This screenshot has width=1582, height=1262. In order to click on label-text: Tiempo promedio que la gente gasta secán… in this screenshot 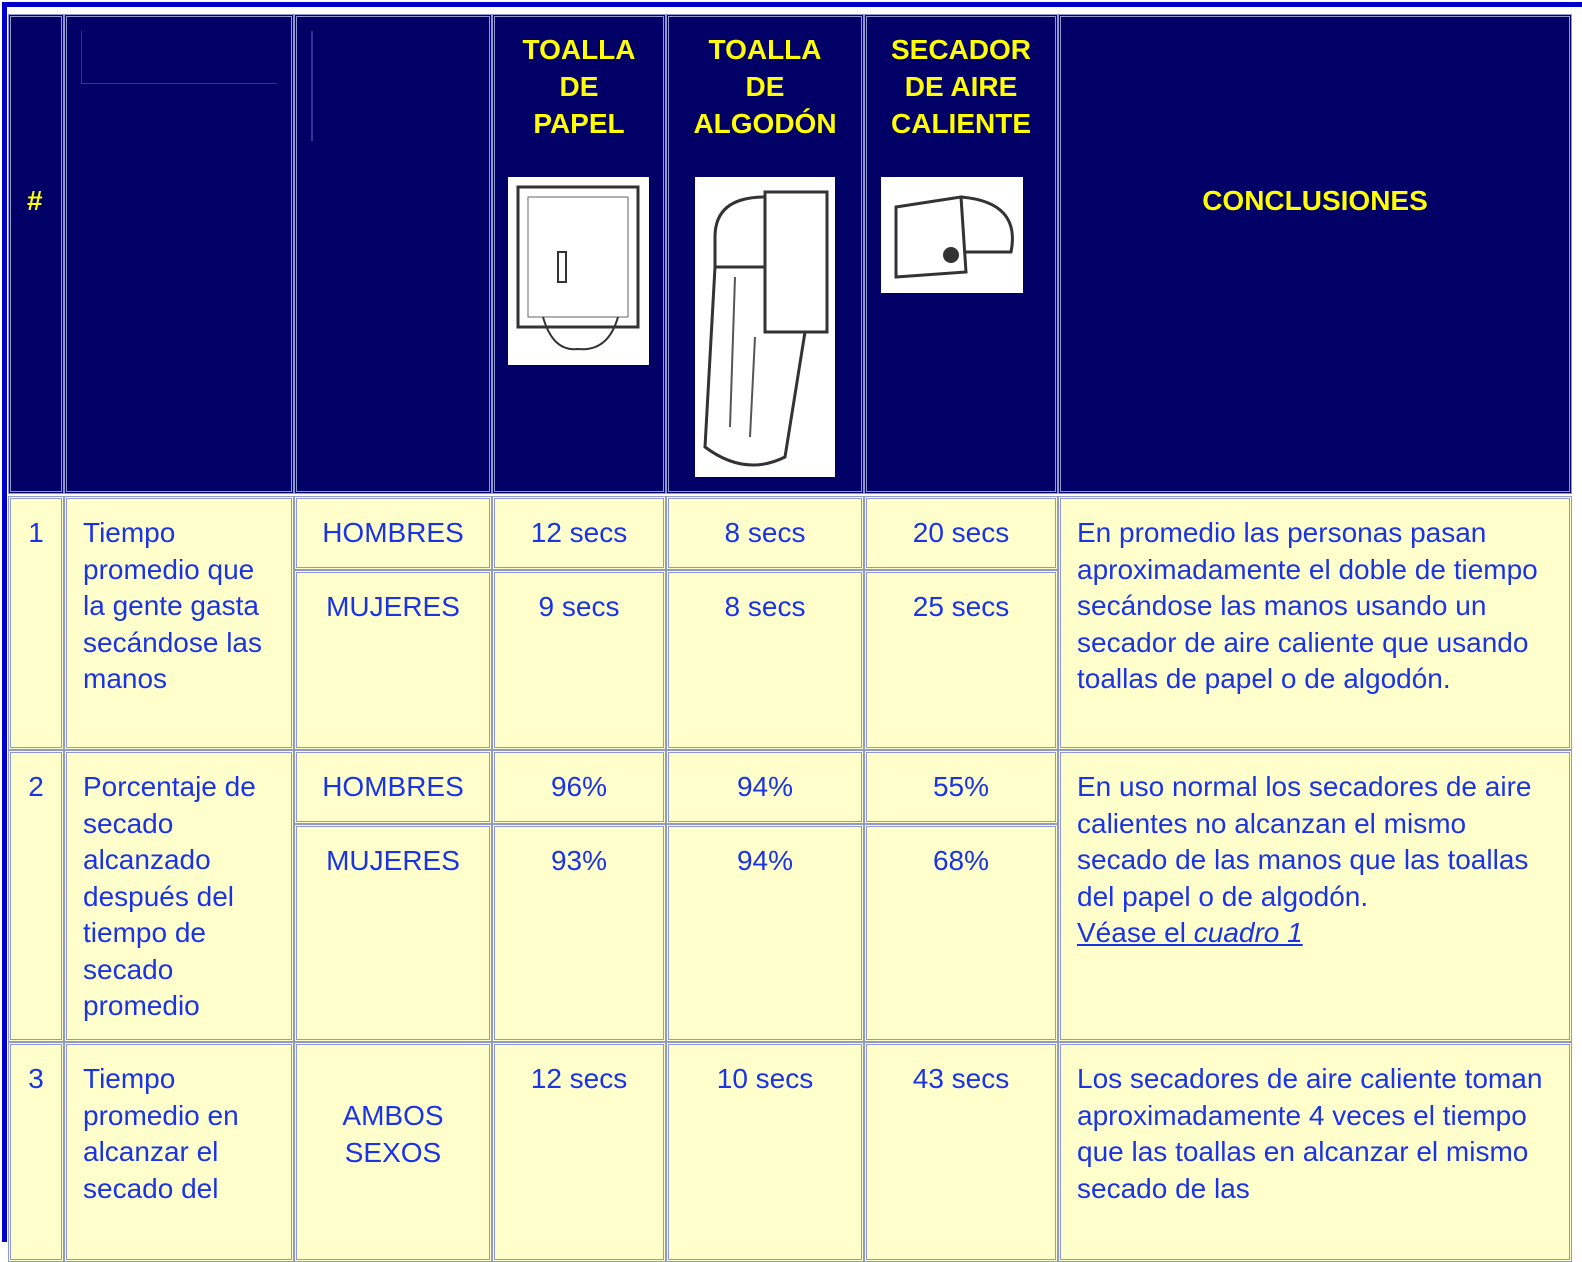, I will do `click(173, 605)`.